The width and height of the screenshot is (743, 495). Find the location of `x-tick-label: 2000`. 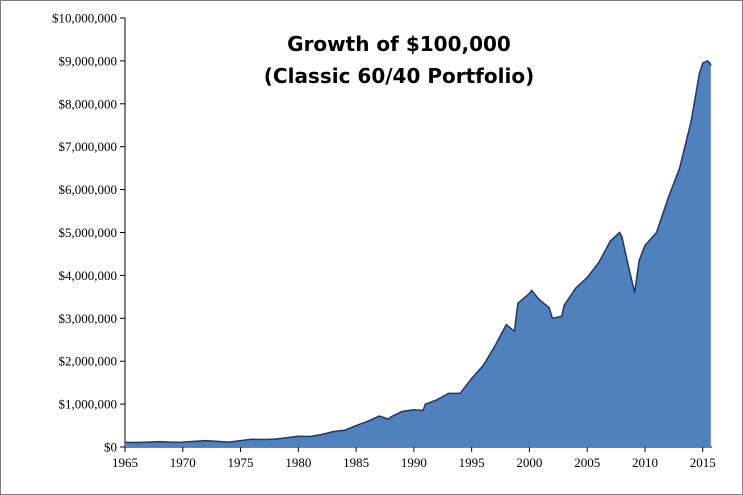

x-tick-label: 2000 is located at coordinates (529, 462).